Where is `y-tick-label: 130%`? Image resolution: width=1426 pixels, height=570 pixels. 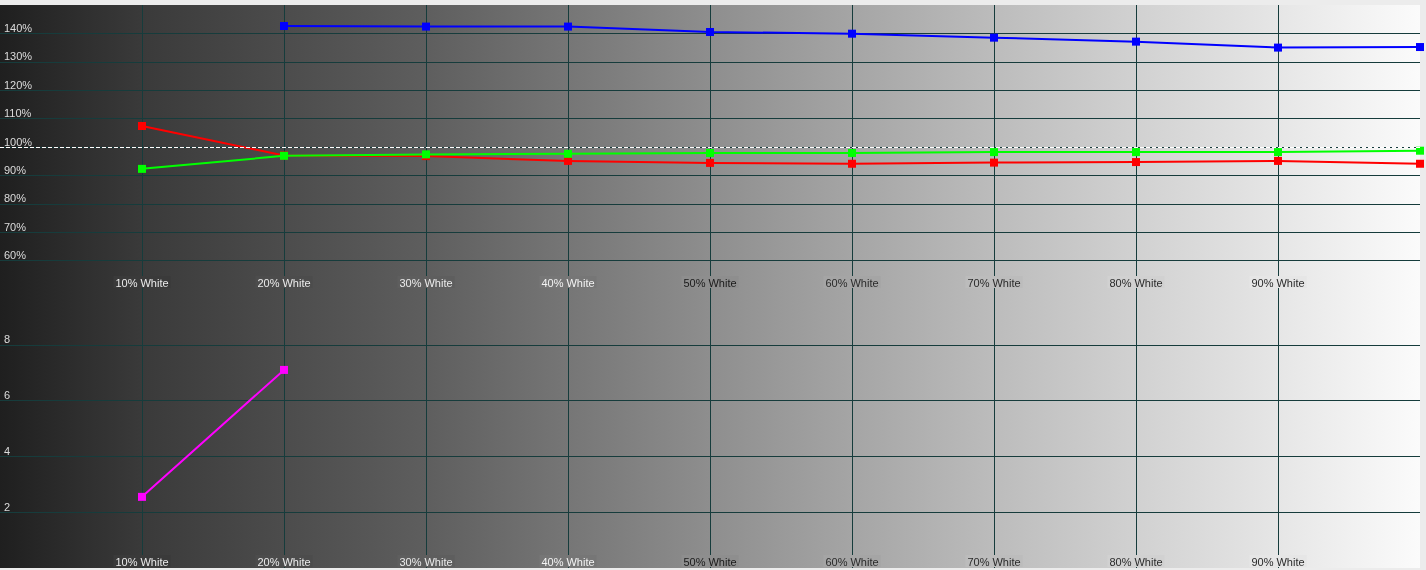 y-tick-label: 130% is located at coordinates (18, 56).